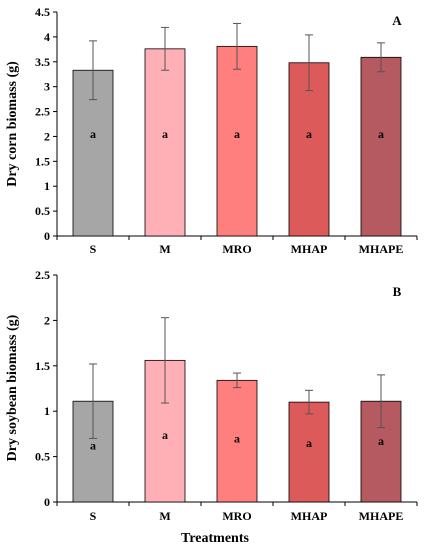 Image resolution: width=427 pixels, height=550 pixels. What do you see at coordinates (12, 124) in the screenshot?
I see `y-axis-label: Dry corn biomass (g)` at bounding box center [12, 124].